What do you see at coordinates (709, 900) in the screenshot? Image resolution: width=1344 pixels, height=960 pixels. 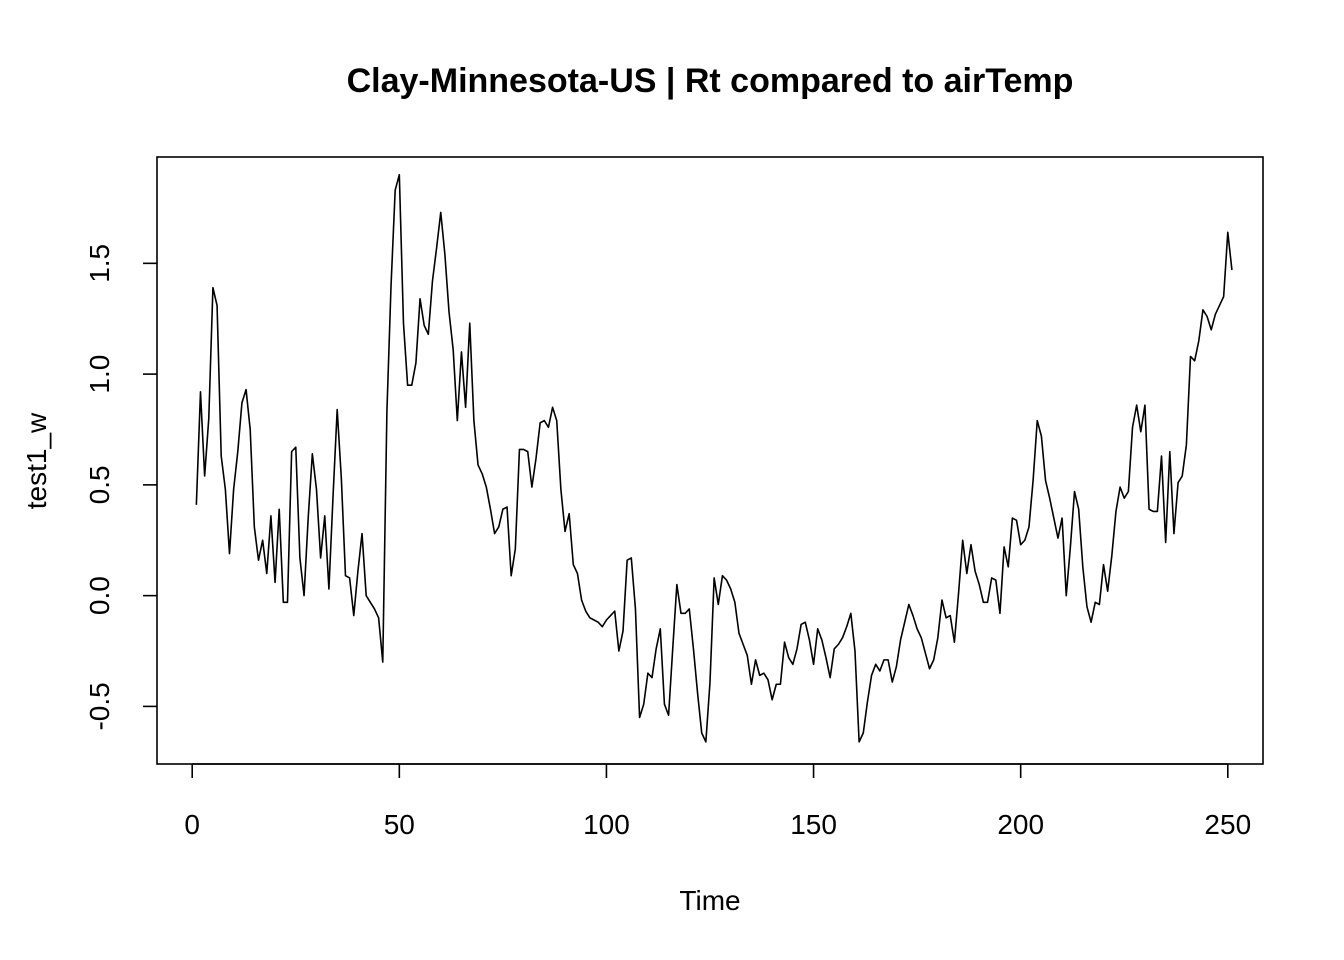 I see `x-axis-label: Time` at bounding box center [709, 900].